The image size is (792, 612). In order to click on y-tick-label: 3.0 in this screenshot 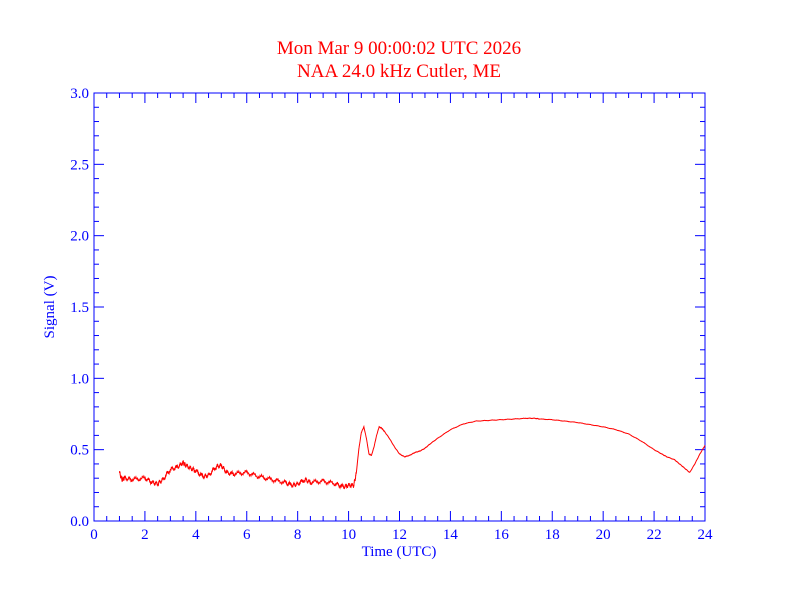, I will do `click(79, 94)`.